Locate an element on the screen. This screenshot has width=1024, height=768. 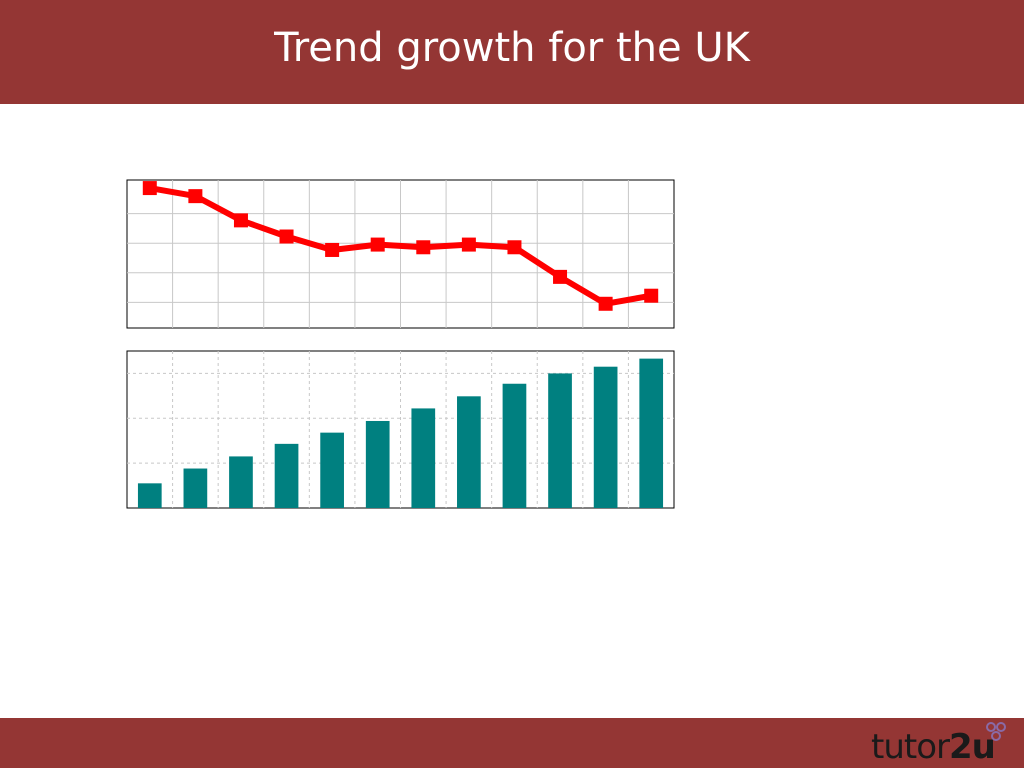
title-banner: Trend growth for the UK is located at coordinates (512, 52).